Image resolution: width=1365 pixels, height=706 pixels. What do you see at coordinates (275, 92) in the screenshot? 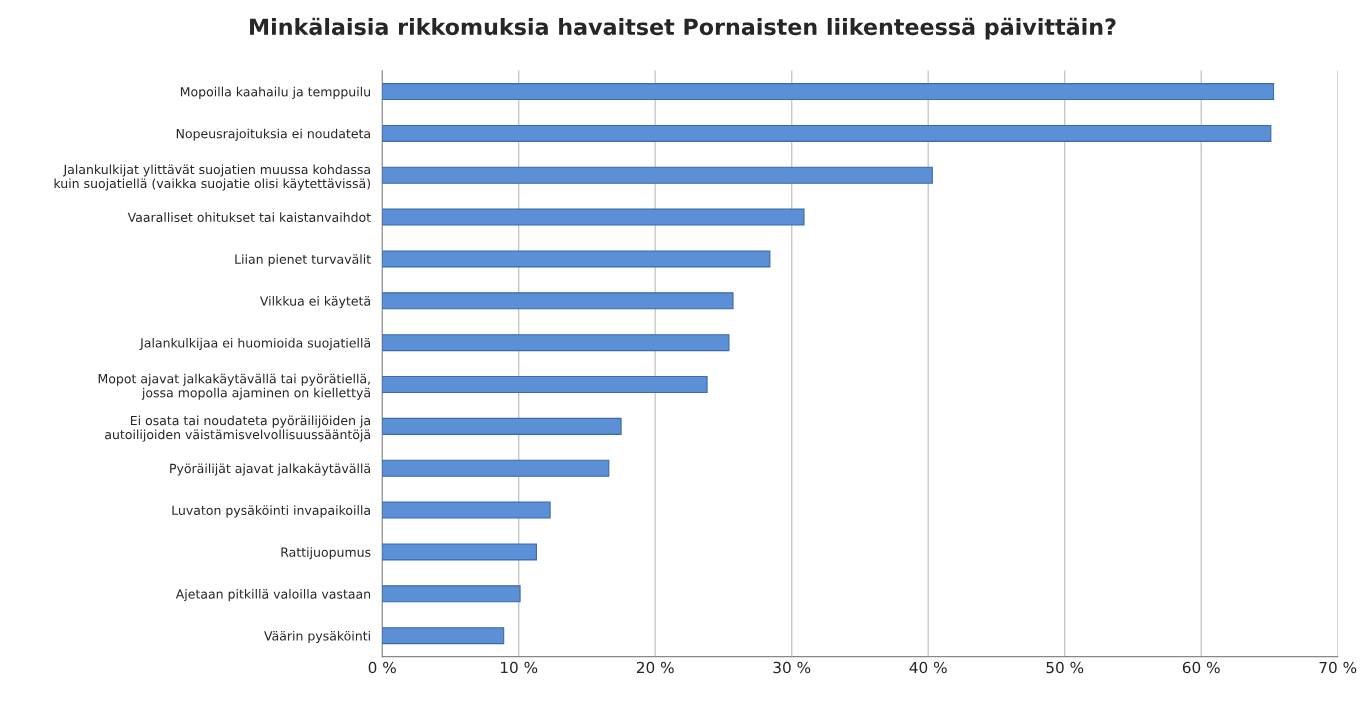
I see `y-tick-label: Mopoilla kaahailu ja temppuilu` at bounding box center [275, 92].